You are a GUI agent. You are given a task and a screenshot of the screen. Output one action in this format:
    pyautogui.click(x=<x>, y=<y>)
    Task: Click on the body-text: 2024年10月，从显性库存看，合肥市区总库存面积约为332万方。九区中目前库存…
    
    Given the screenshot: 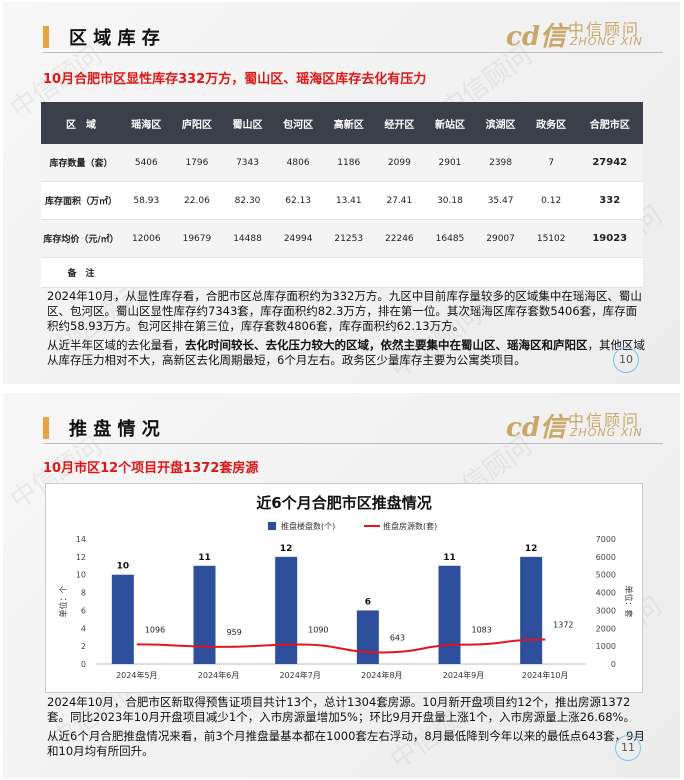 What is the action you would take?
    pyautogui.click(x=347, y=330)
    